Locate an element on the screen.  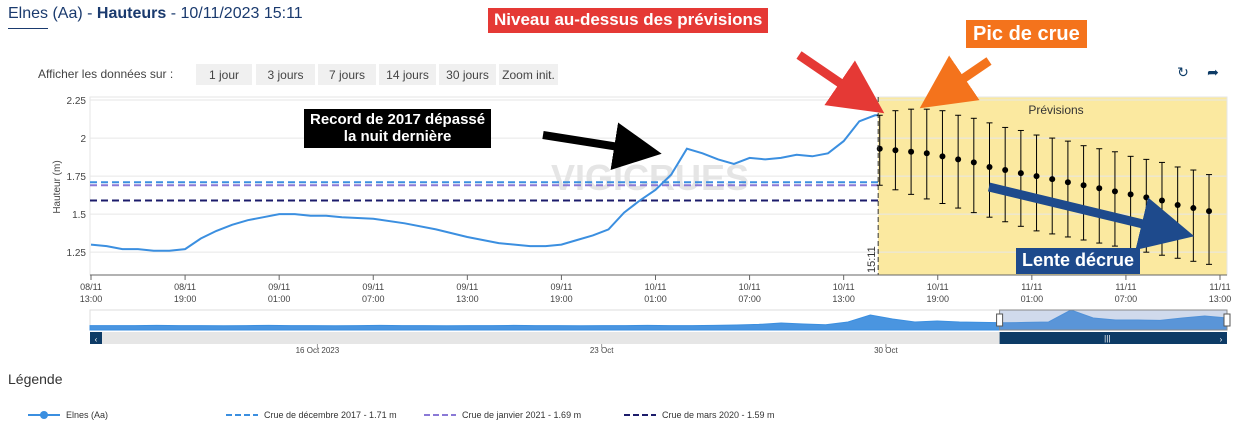
annotation-slow-decrease: Lente décrue is located at coordinates (1078, 261).